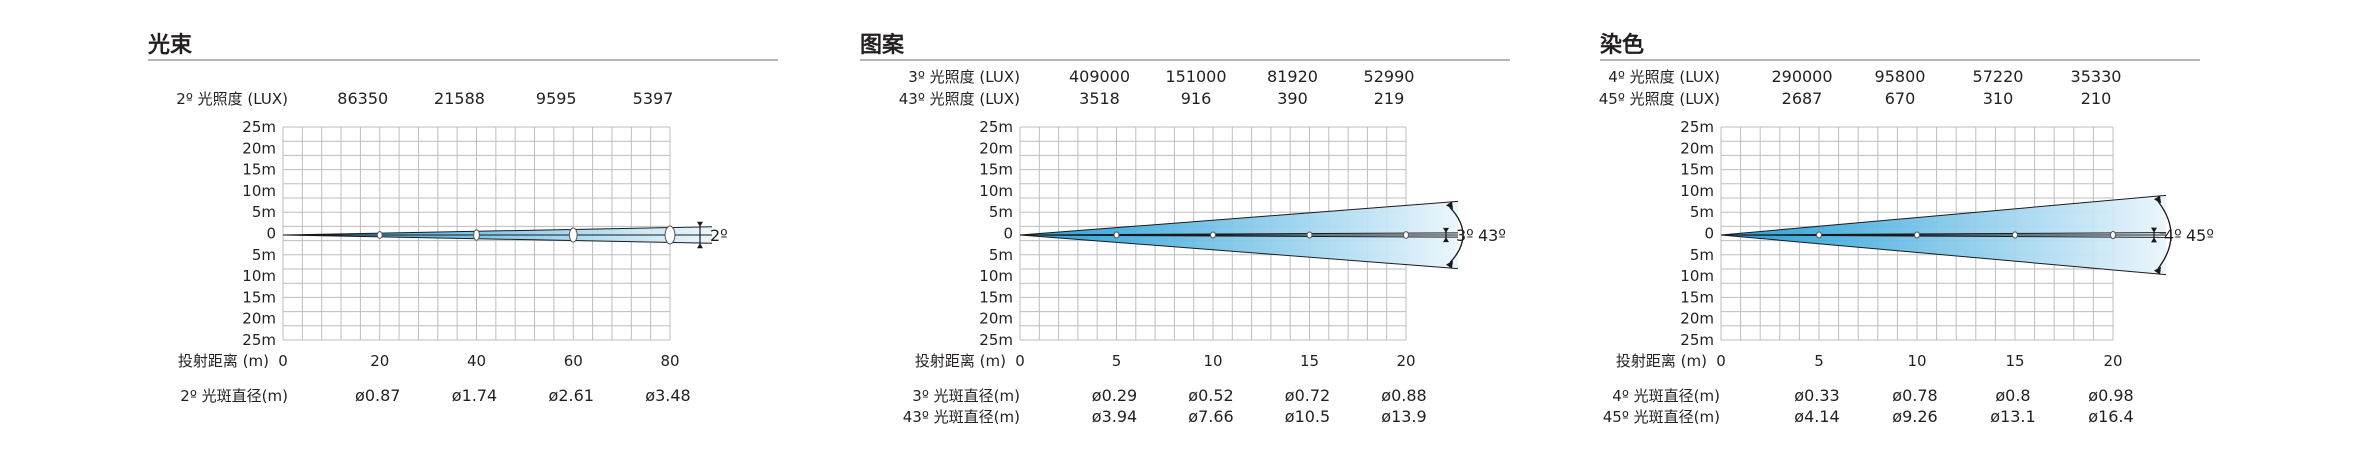  I want to click on lux-value: 81920, so click(1292, 76).